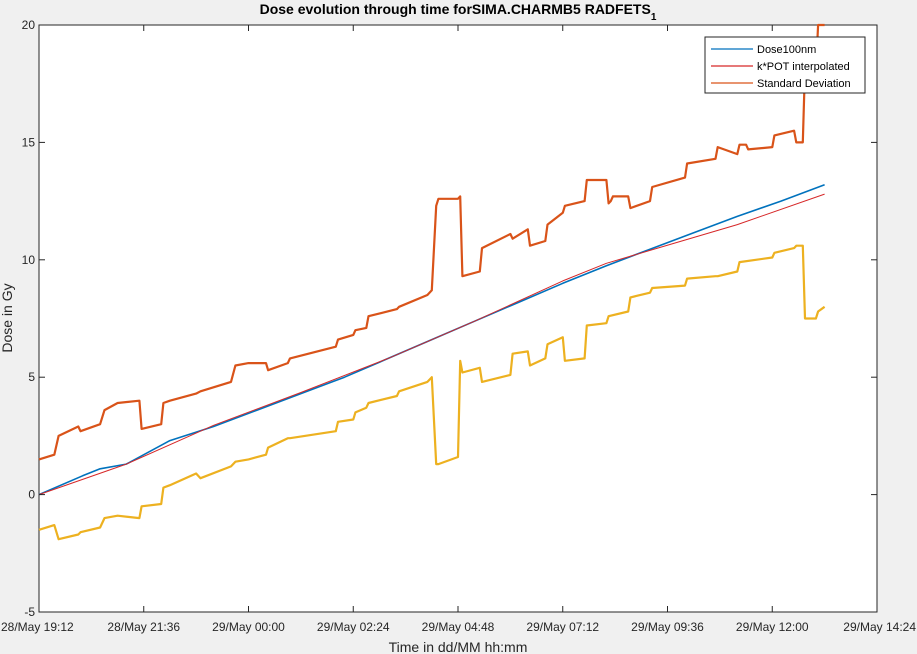 The image size is (917, 654). Describe the element at coordinates (31, 377) in the screenshot. I see `y-tick-label: 5` at that location.